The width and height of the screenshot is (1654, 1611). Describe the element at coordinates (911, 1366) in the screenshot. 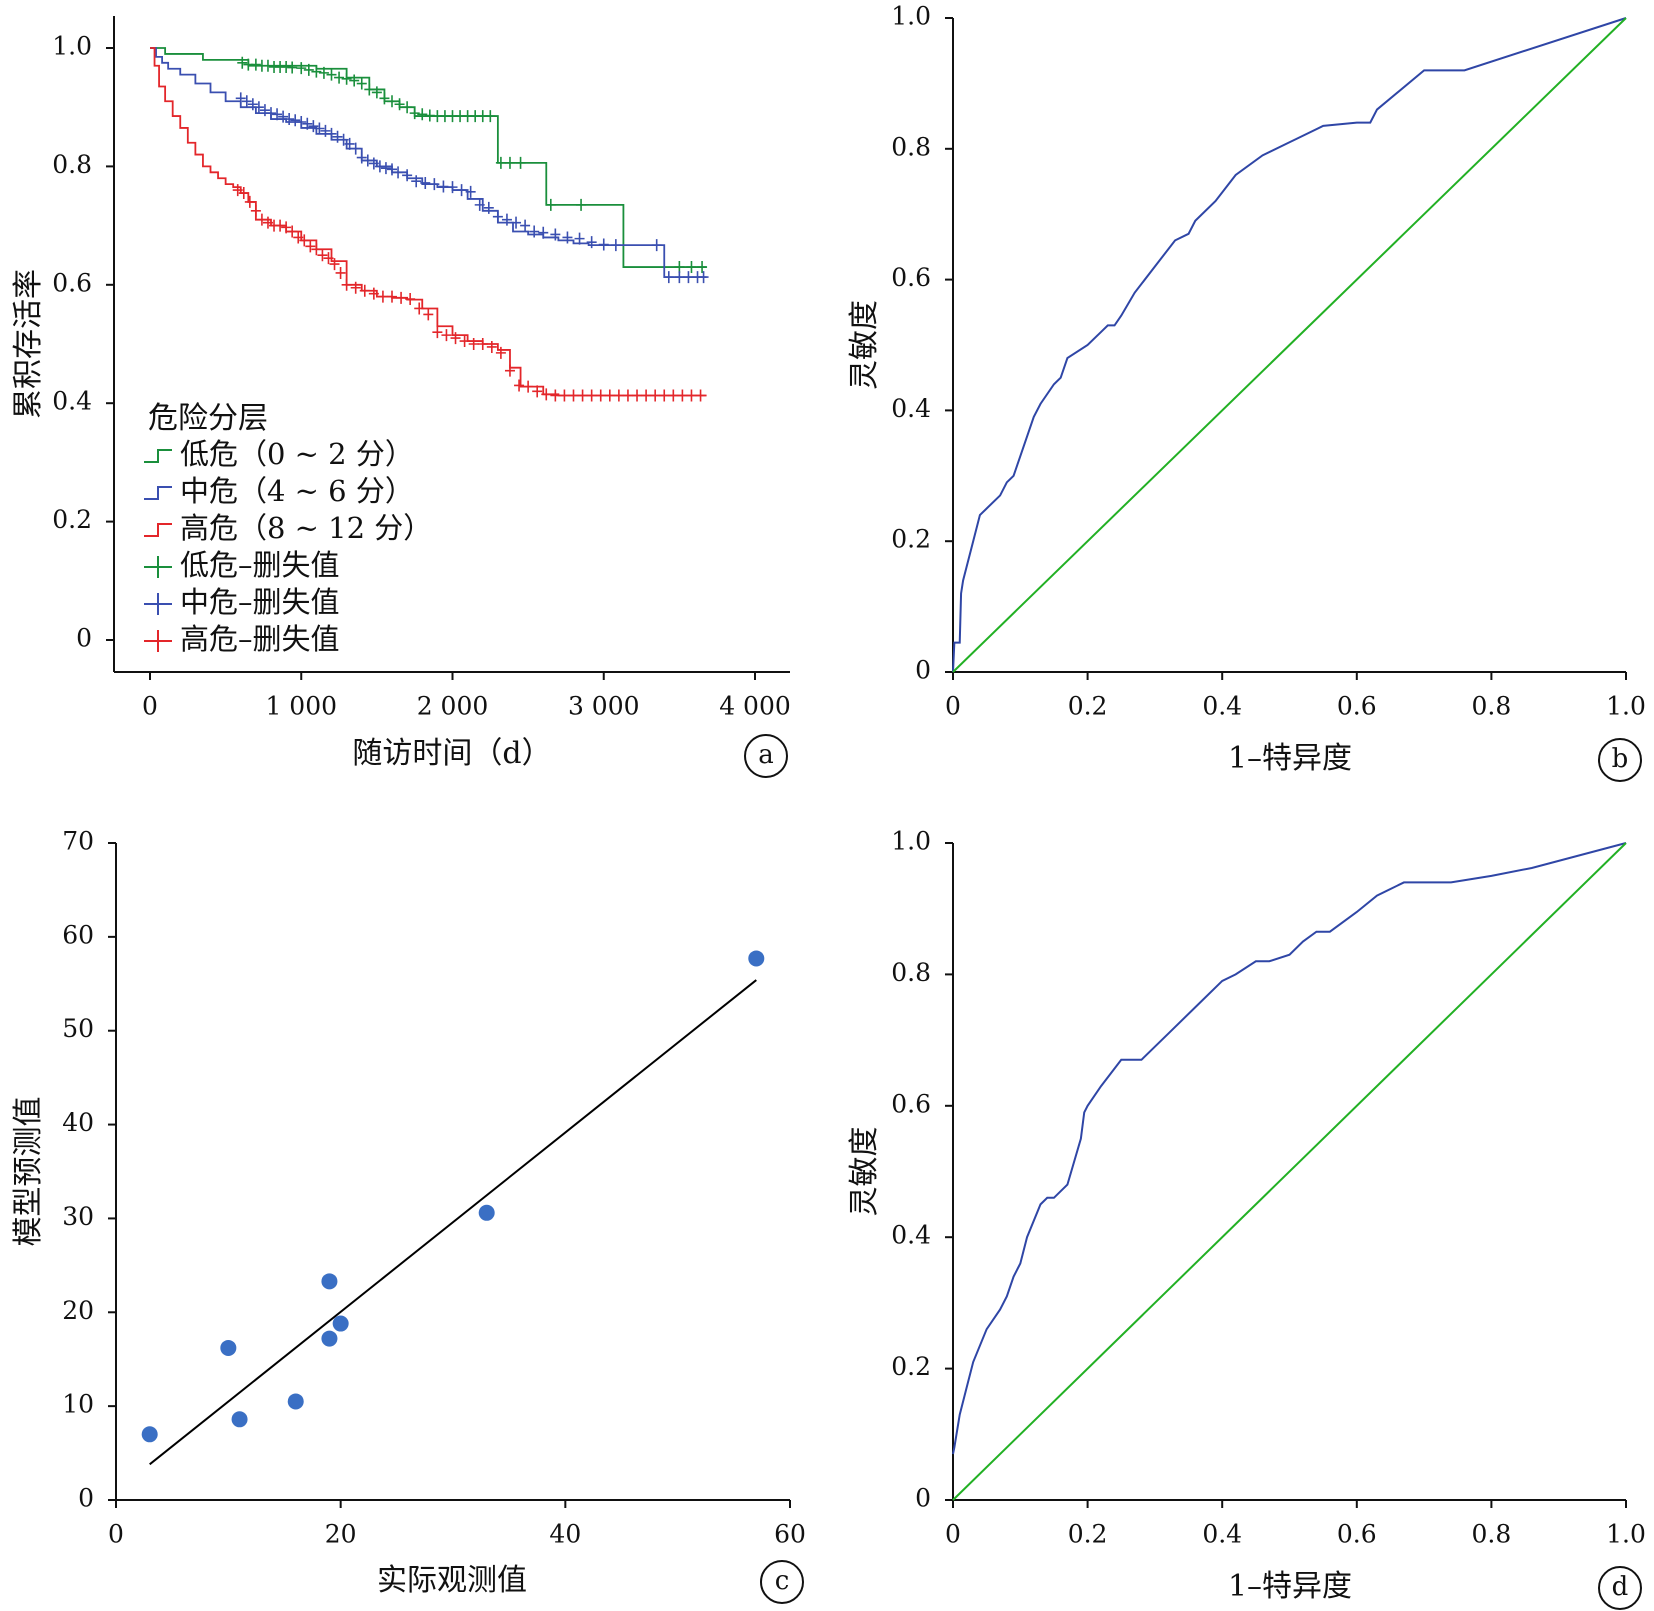

I see `y-tick-label: 0.2` at that location.